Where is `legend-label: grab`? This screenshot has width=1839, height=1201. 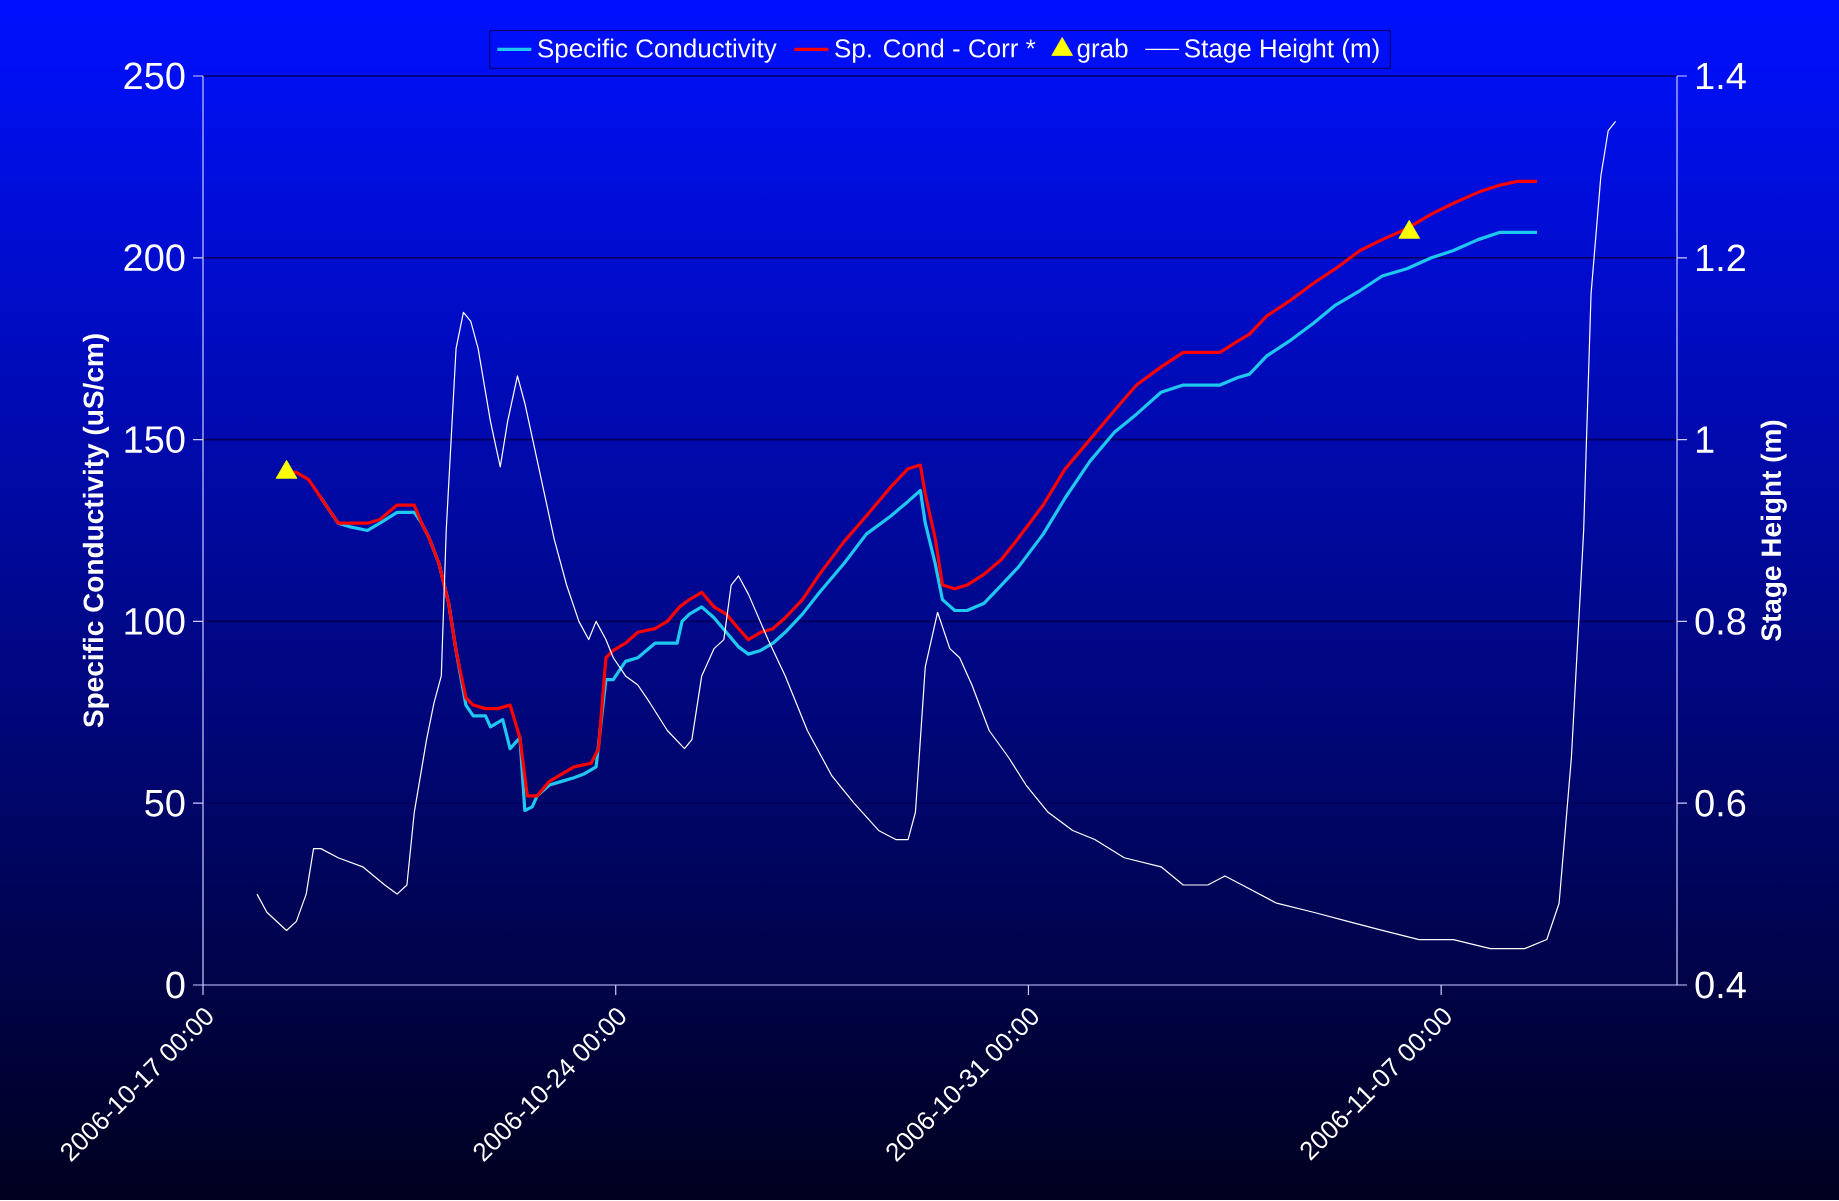
legend-label: grab is located at coordinates (1102, 50).